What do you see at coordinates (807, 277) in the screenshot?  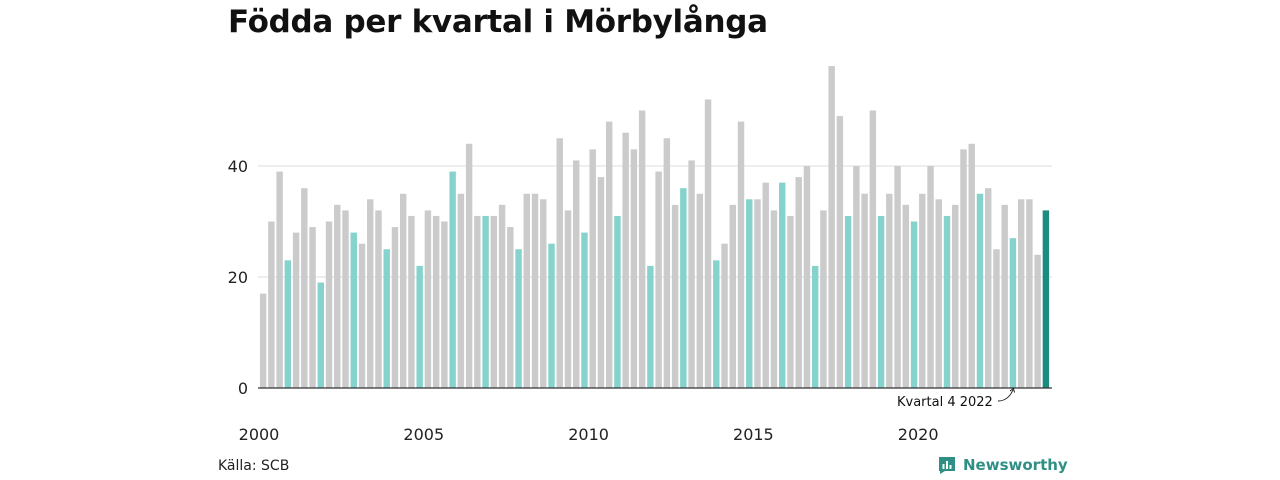 I see `bar-2016-k3` at bounding box center [807, 277].